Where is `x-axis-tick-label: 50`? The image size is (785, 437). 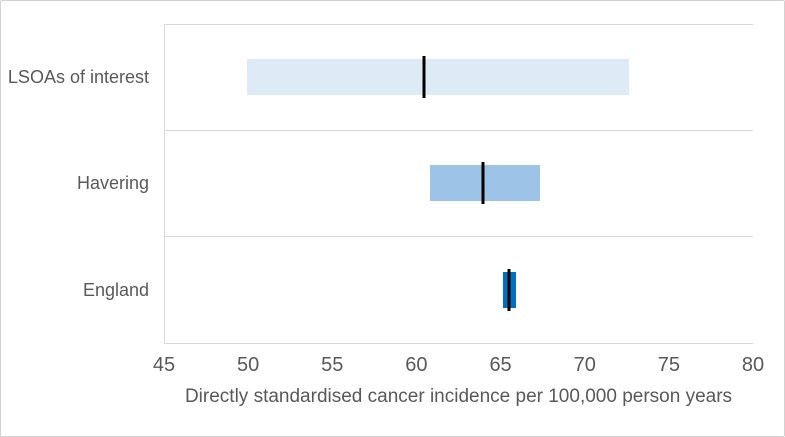
x-axis-tick-label: 50 is located at coordinates (248, 365).